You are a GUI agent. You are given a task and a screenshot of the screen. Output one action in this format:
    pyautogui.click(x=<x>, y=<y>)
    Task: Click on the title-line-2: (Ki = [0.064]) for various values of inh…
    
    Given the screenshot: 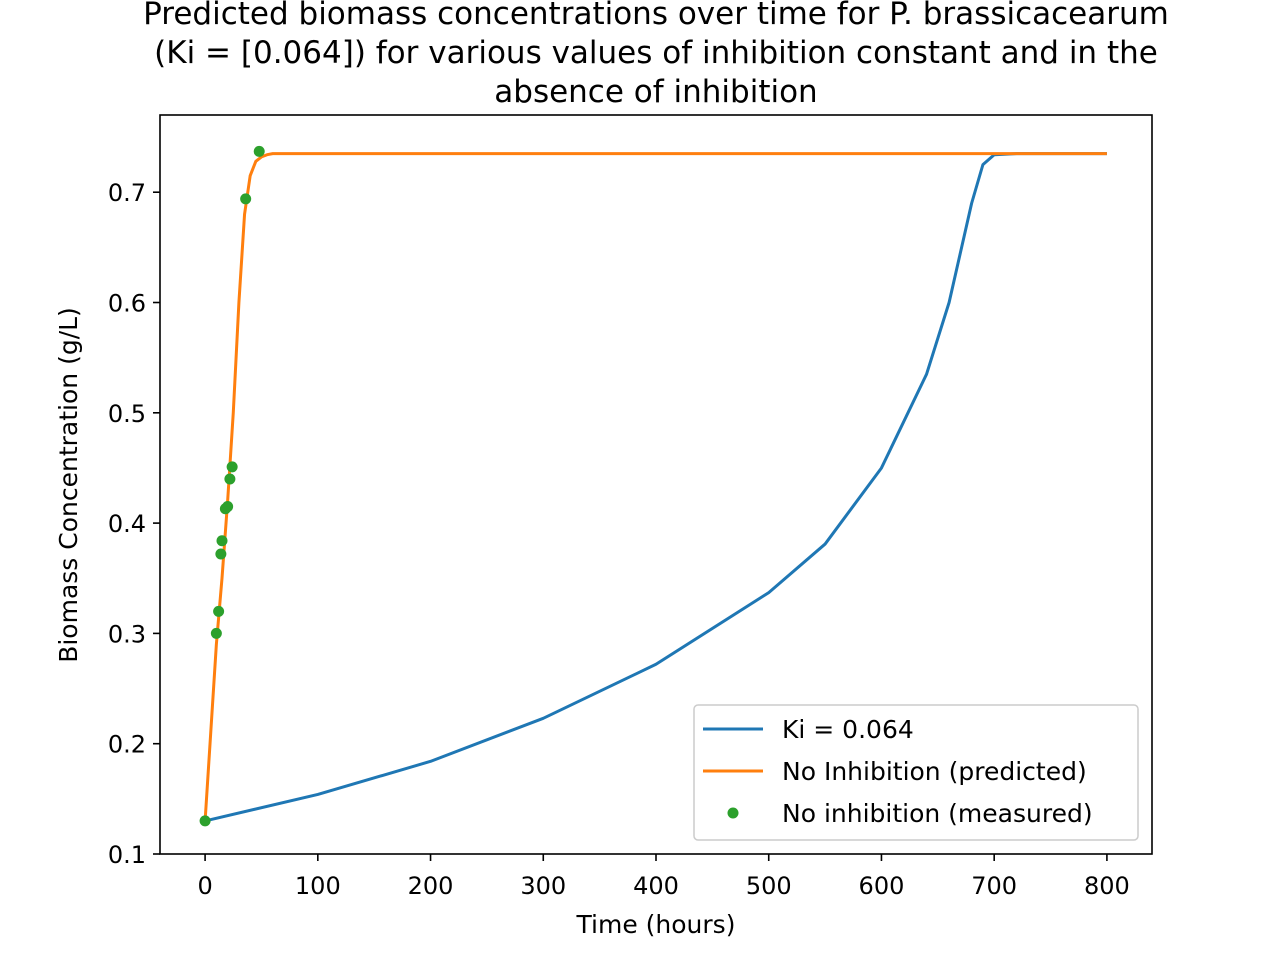 What is the action you would take?
    pyautogui.click(x=656, y=53)
    